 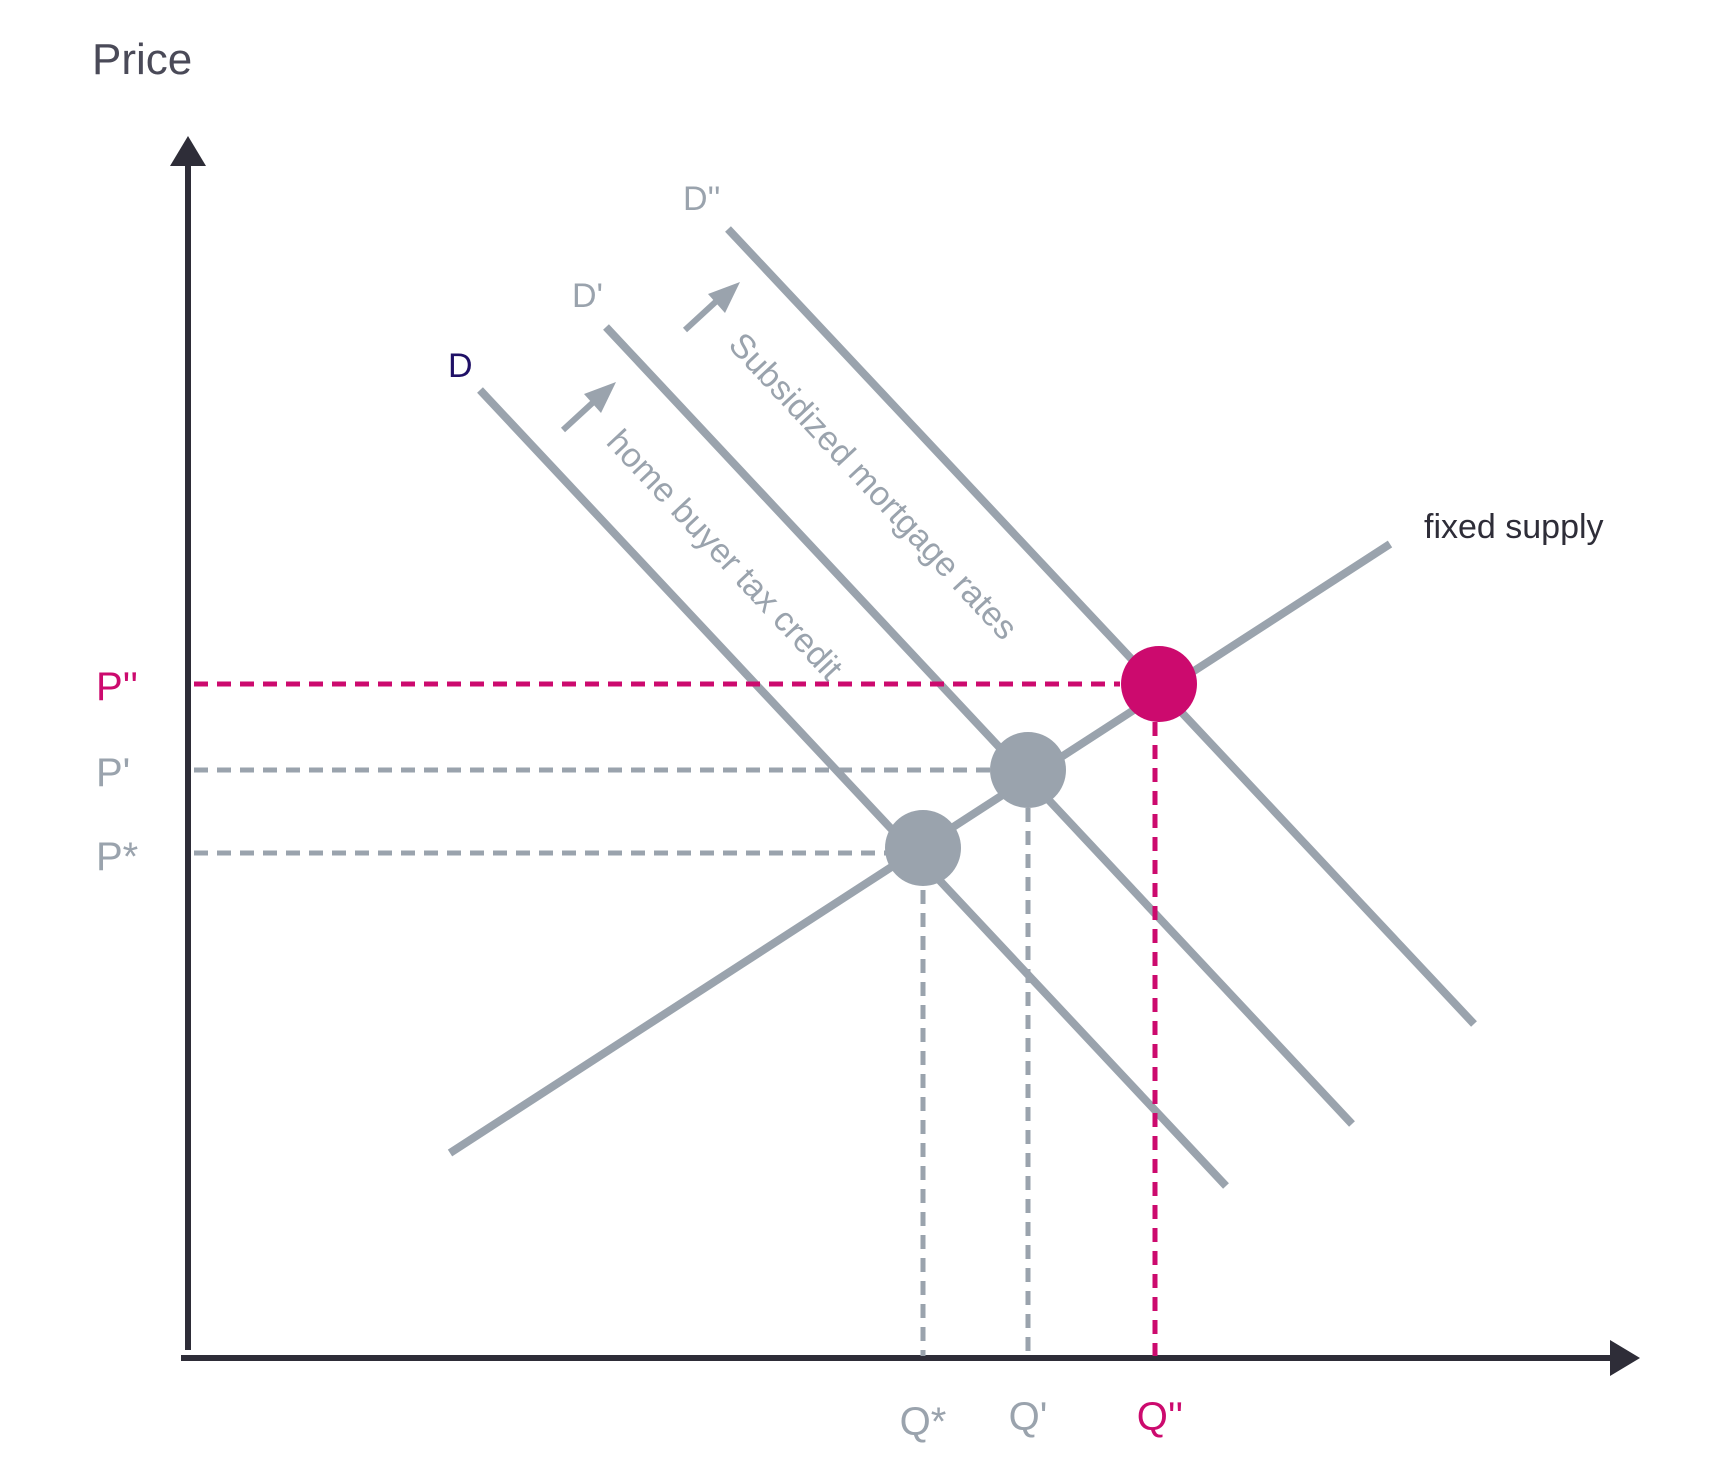 What do you see at coordinates (702, 199) in the screenshot?
I see `curve-label-d2: D''` at bounding box center [702, 199].